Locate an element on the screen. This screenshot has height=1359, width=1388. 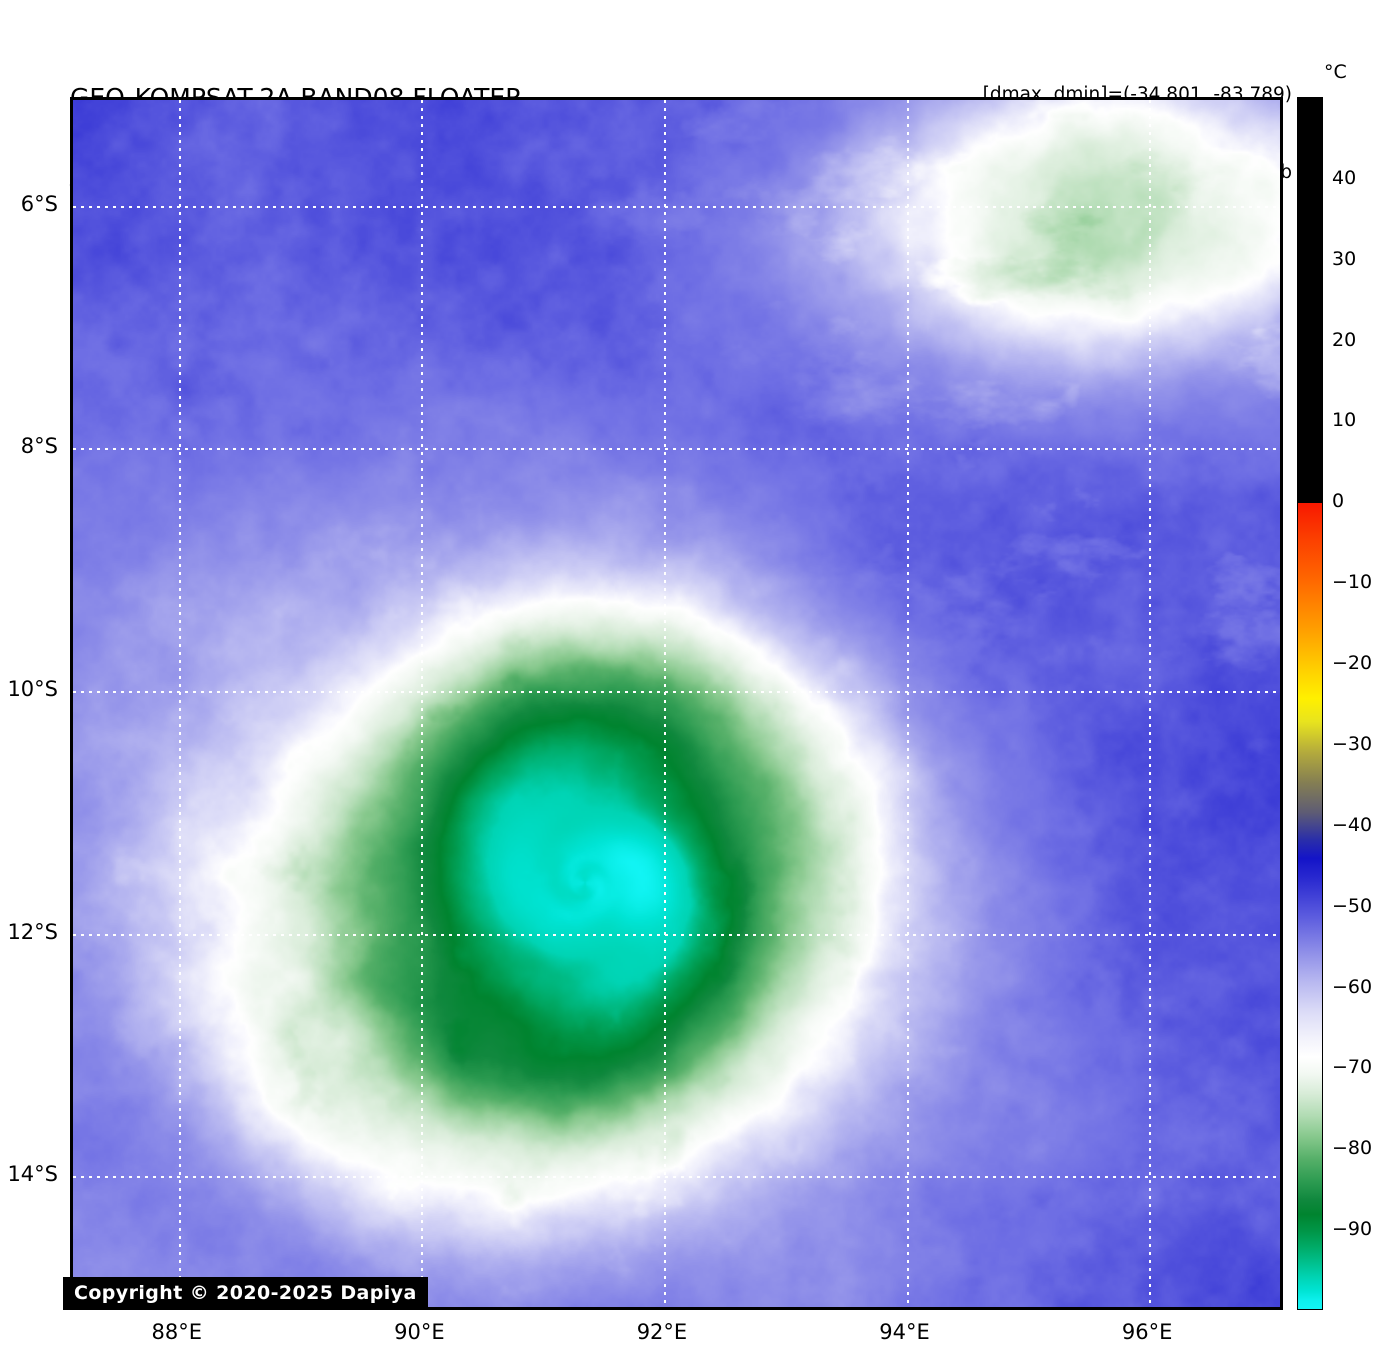
lon-tick-label: 88°E is located at coordinates (176, 1332).